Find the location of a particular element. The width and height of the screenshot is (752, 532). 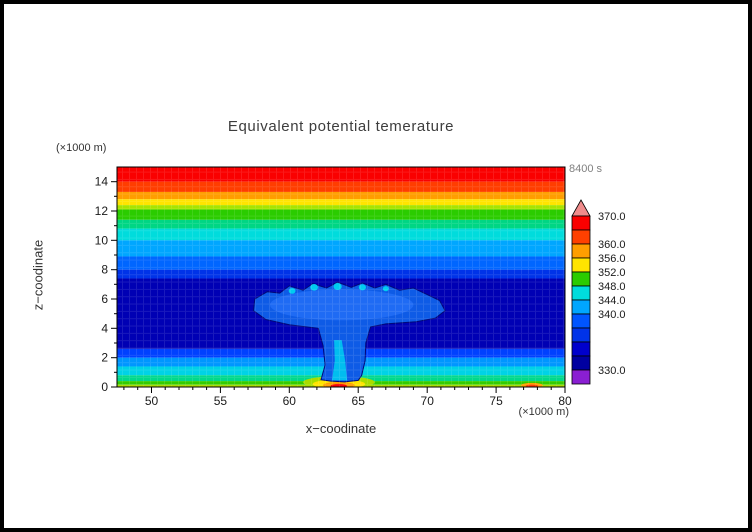

svg-text: 344.0 is located at coordinates (612, 301).